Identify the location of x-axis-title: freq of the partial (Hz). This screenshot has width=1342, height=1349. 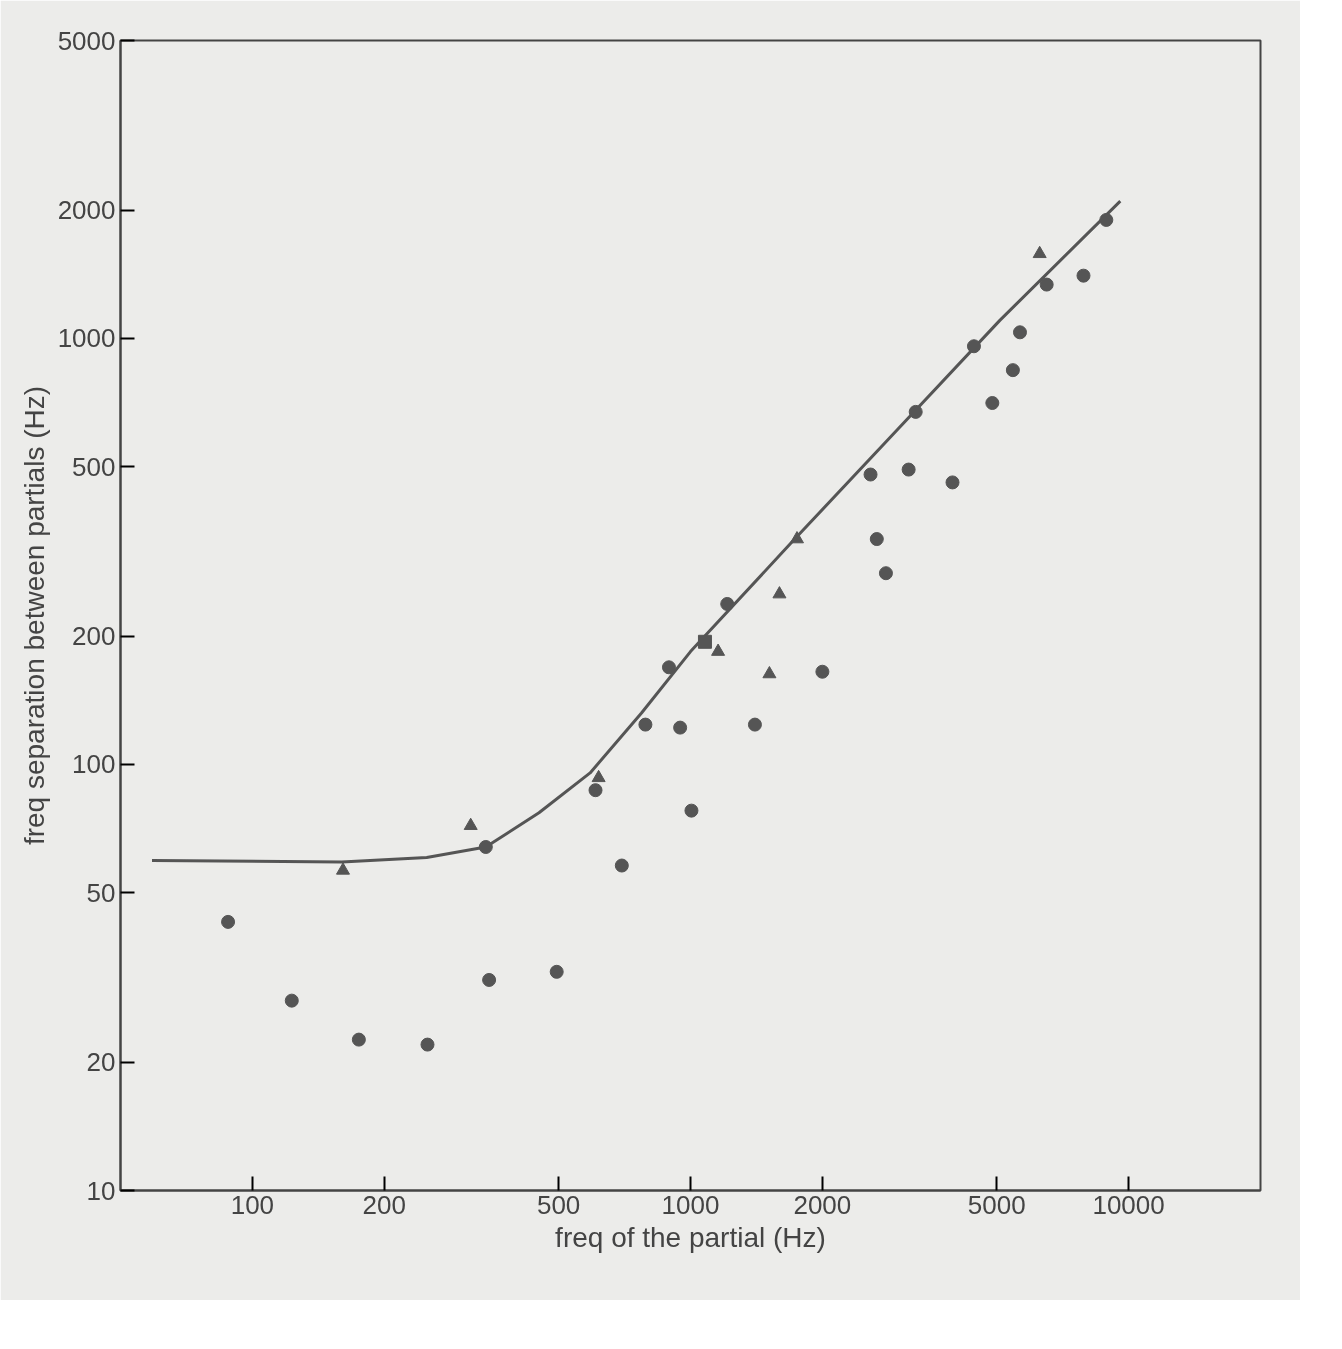
(690, 1237).